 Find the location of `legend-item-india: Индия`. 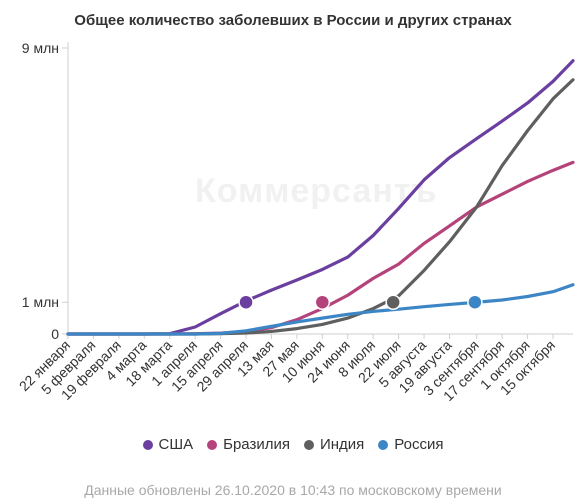

legend-item-india: Индия is located at coordinates (334, 444).